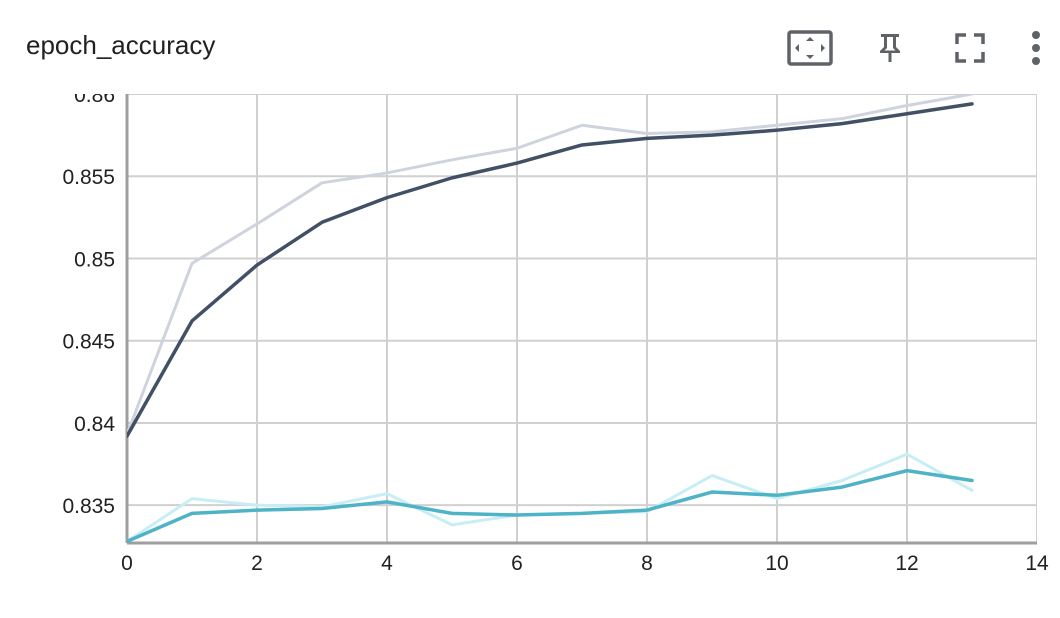 This screenshot has width=1060, height=618. What do you see at coordinates (94, 259) in the screenshot?
I see `y-tick-label: 0.85` at bounding box center [94, 259].